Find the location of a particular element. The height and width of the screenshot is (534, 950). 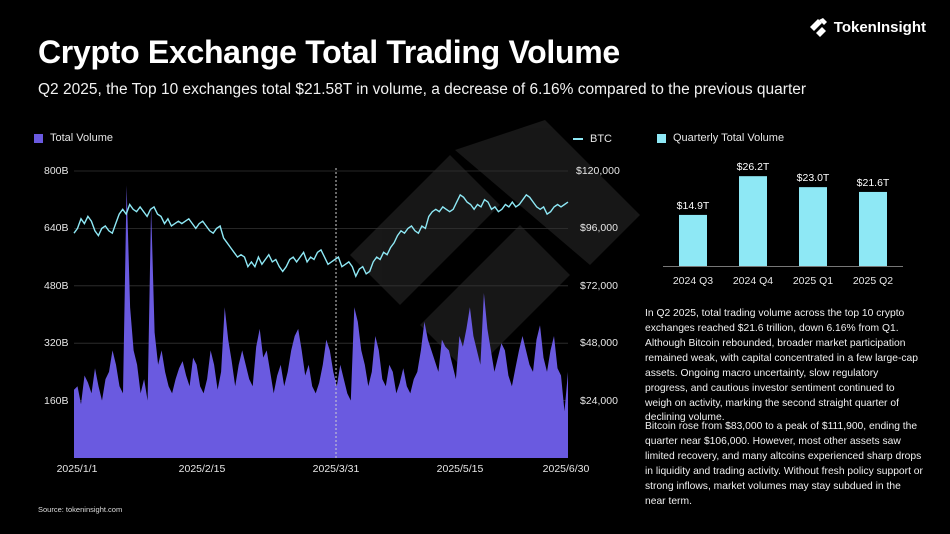

y-right-tick: $72,000 is located at coordinates (599, 286).